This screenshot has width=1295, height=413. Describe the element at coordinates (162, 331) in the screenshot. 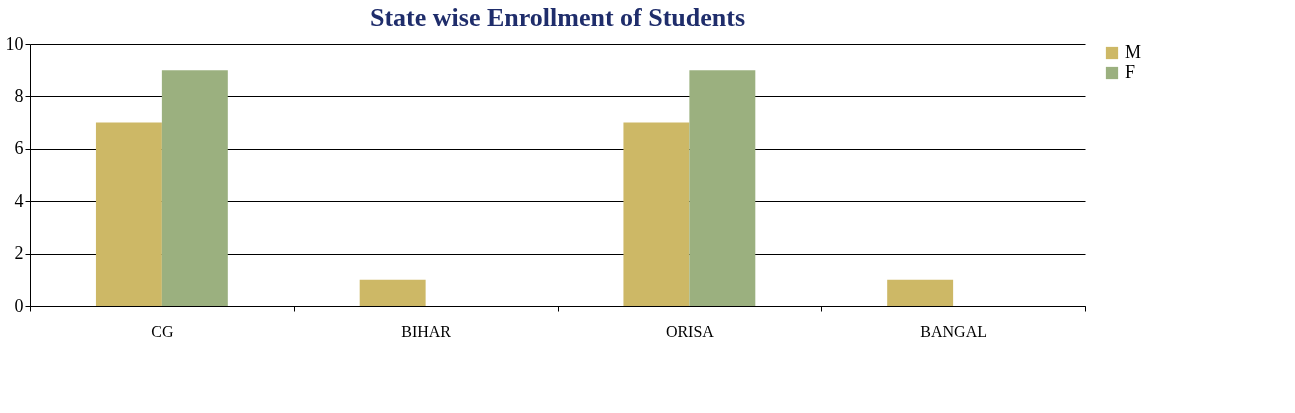

I see `x-tick-label: CG` at that location.